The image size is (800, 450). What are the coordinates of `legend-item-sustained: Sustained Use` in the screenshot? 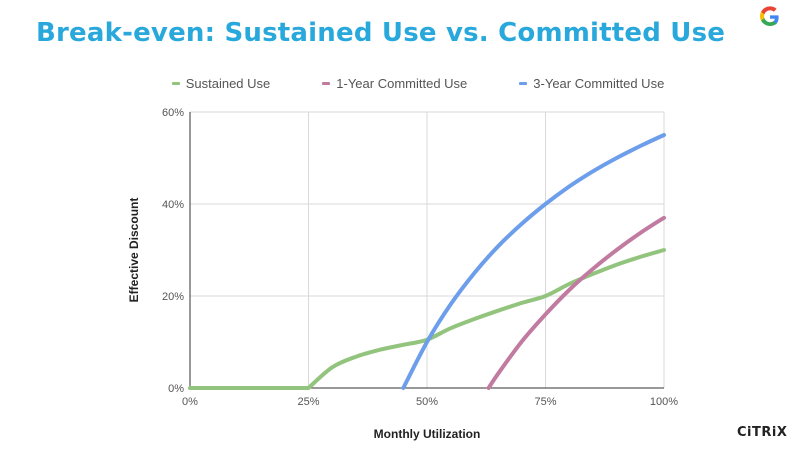 It's located at (203, 83).